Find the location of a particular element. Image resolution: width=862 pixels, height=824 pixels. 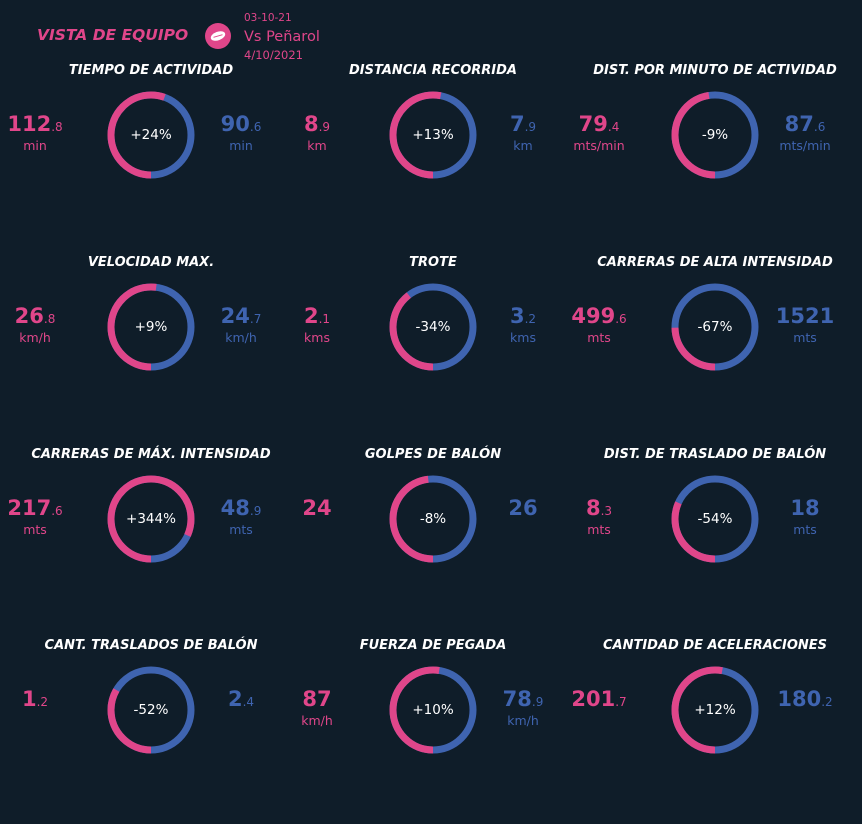

metric-card: VELOCIDAD MAX. +9% 26.8 km/h 24.7 km/h is located at coordinates (151, 287).